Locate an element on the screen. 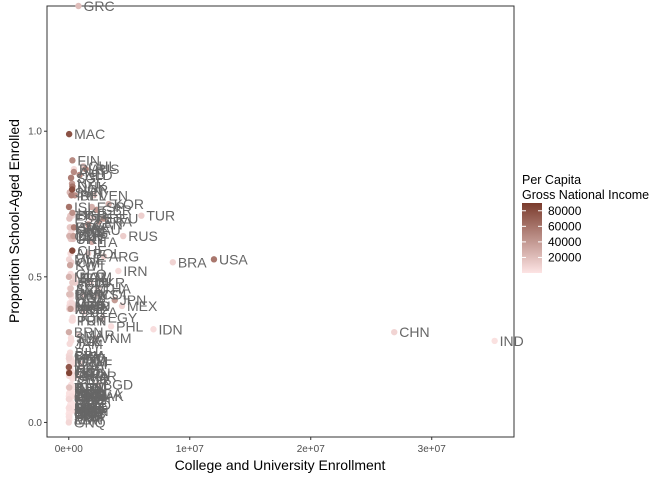  point-label: NPL is located at coordinates (92, 387).